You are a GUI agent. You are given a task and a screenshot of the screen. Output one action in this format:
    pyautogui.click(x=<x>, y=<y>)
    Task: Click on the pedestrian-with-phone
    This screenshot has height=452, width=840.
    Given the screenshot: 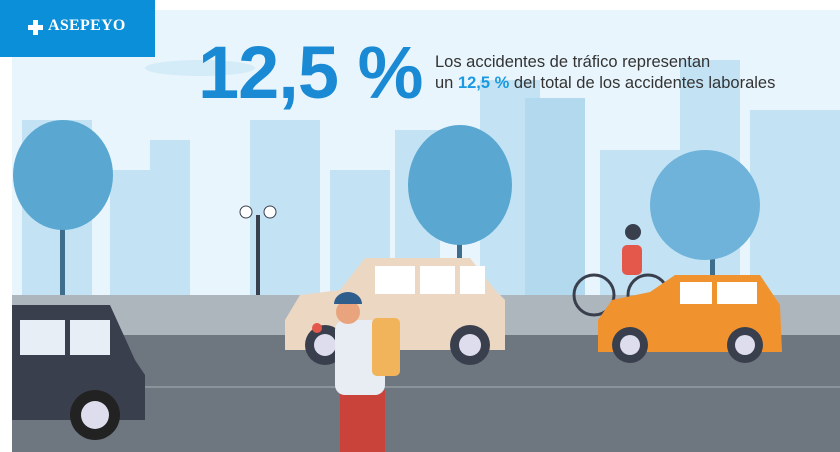 What is the action you would take?
    pyautogui.click(x=356, y=372)
    